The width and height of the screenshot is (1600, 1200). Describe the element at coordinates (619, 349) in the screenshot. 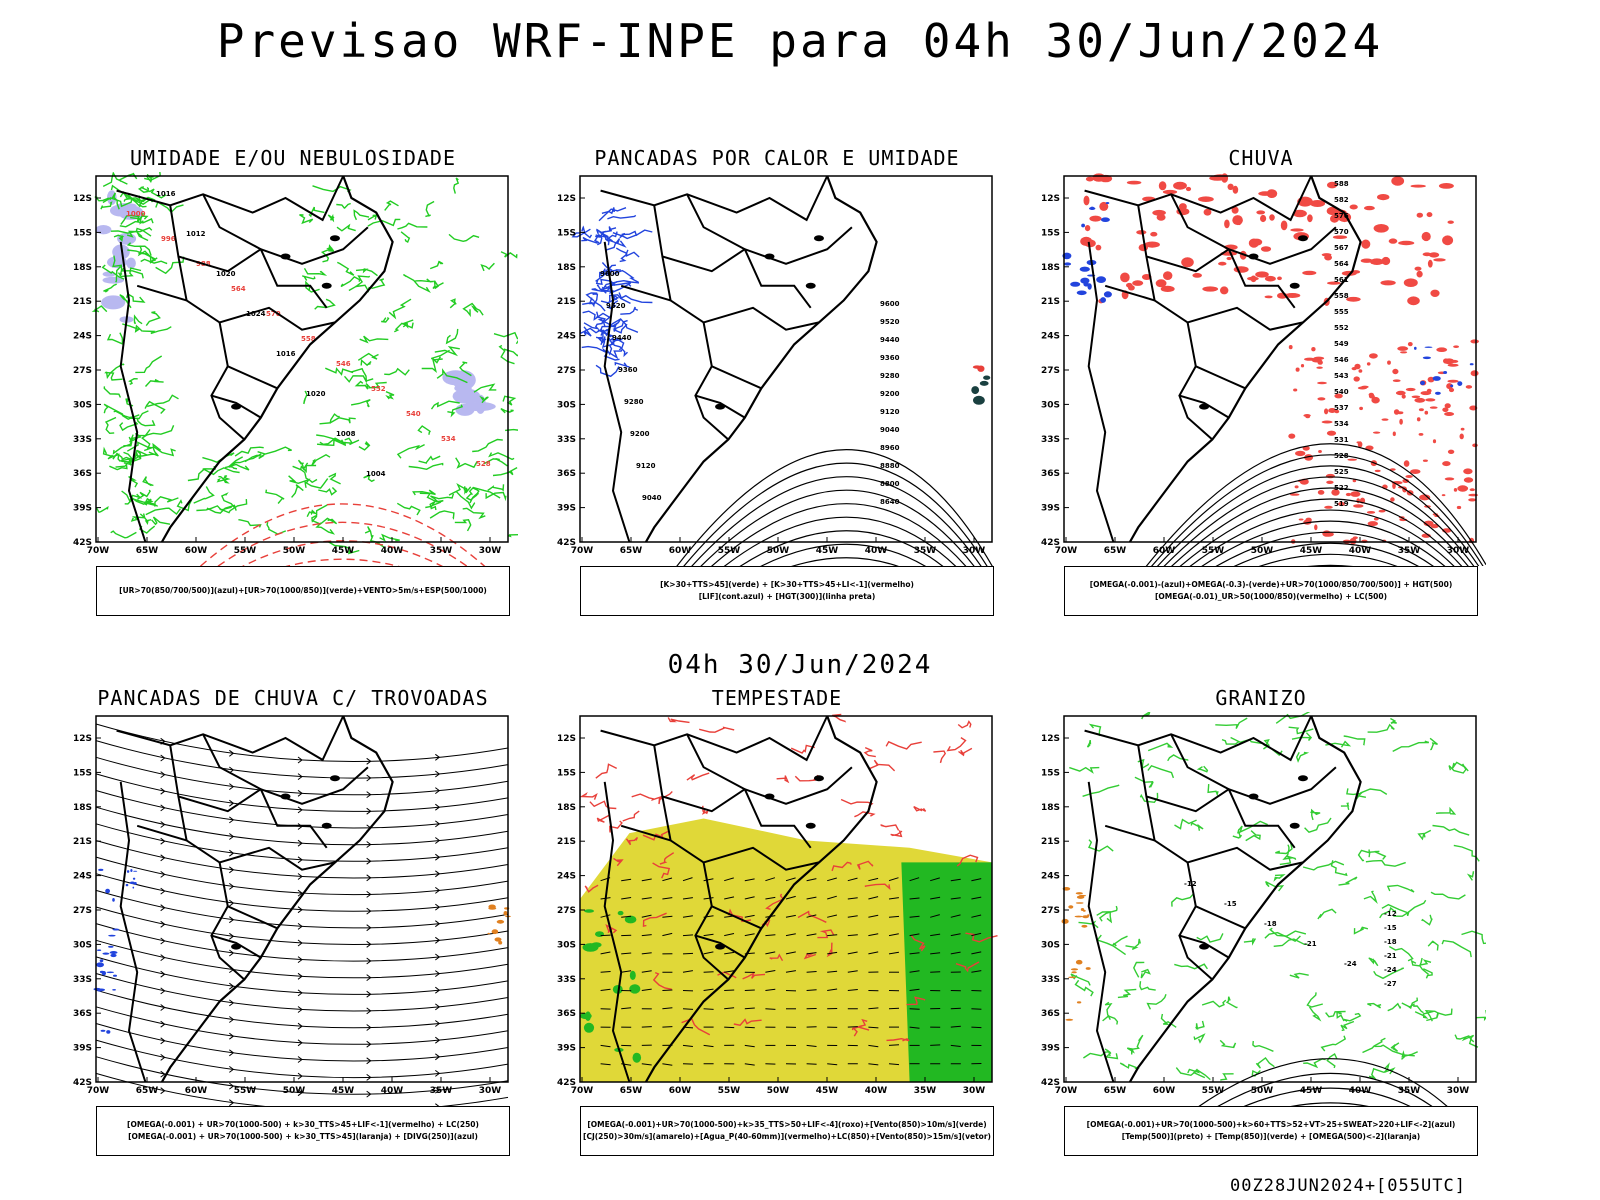

I see `lif-contour` at that location.